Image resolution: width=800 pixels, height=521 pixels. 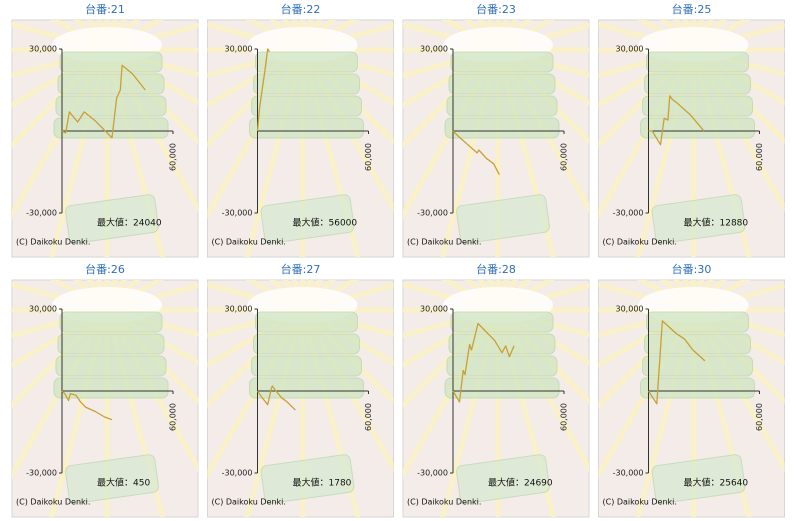 I want to click on chart-title: 台番:25, so click(x=692, y=9).